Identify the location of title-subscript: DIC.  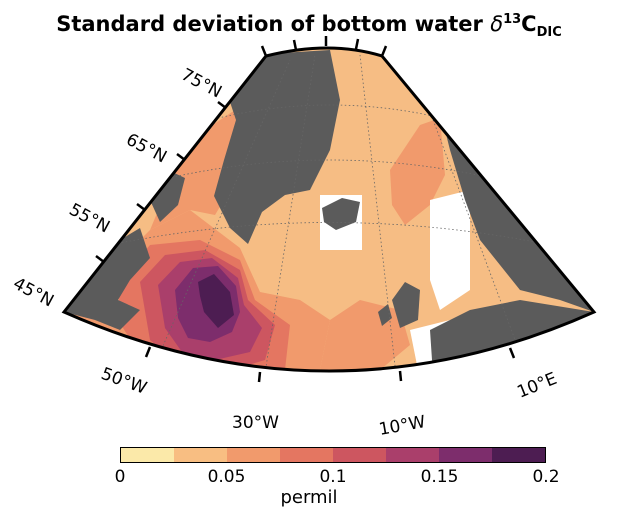
(549, 33).